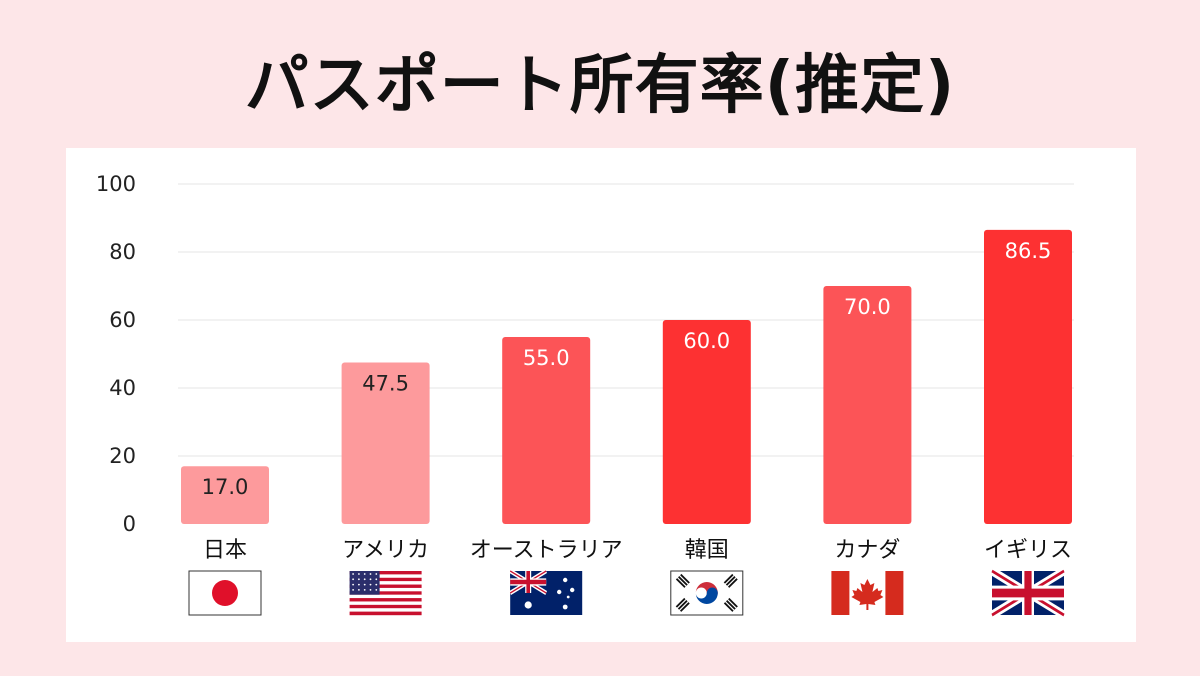 The height and width of the screenshot is (676, 1200). I want to click on canada-flag-icon, so click(867, 593).